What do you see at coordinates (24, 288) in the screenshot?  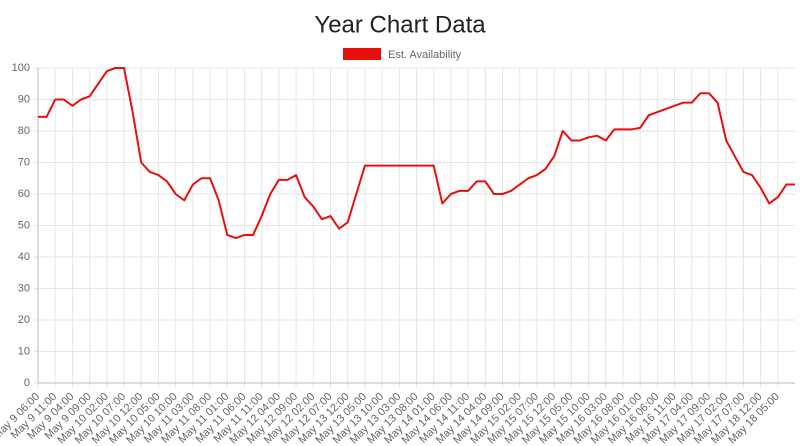 I see `y-tick-label: 30` at bounding box center [24, 288].